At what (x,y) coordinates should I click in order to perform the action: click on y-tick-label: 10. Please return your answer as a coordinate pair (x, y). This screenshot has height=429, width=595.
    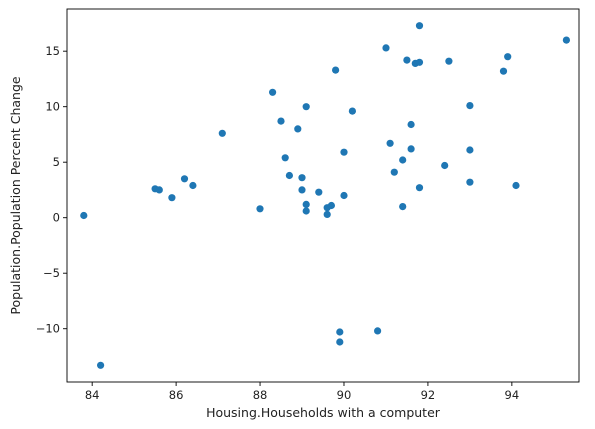
    Looking at the image, I should click on (52, 107).